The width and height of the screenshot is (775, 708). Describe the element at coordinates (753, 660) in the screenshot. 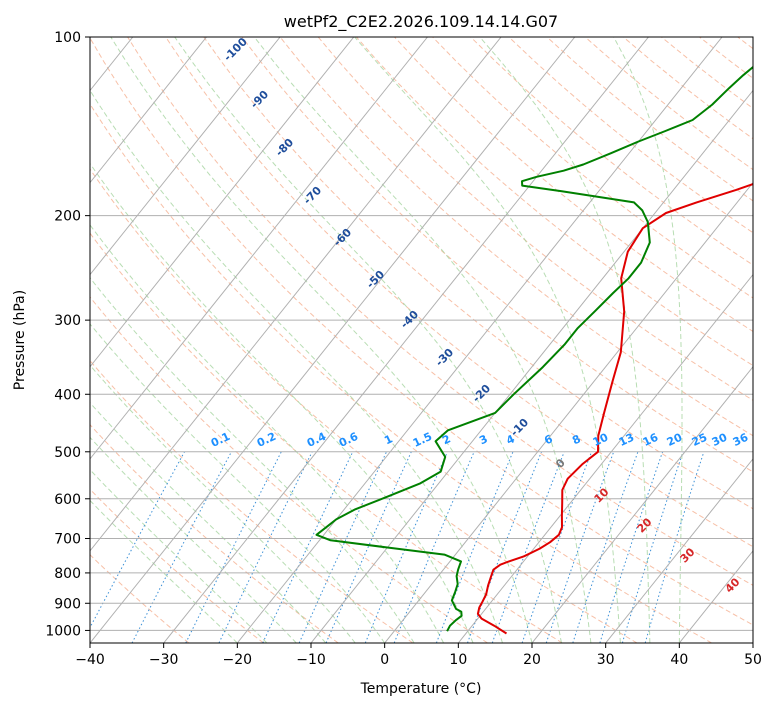

I see `x-tick-label: 50` at that location.